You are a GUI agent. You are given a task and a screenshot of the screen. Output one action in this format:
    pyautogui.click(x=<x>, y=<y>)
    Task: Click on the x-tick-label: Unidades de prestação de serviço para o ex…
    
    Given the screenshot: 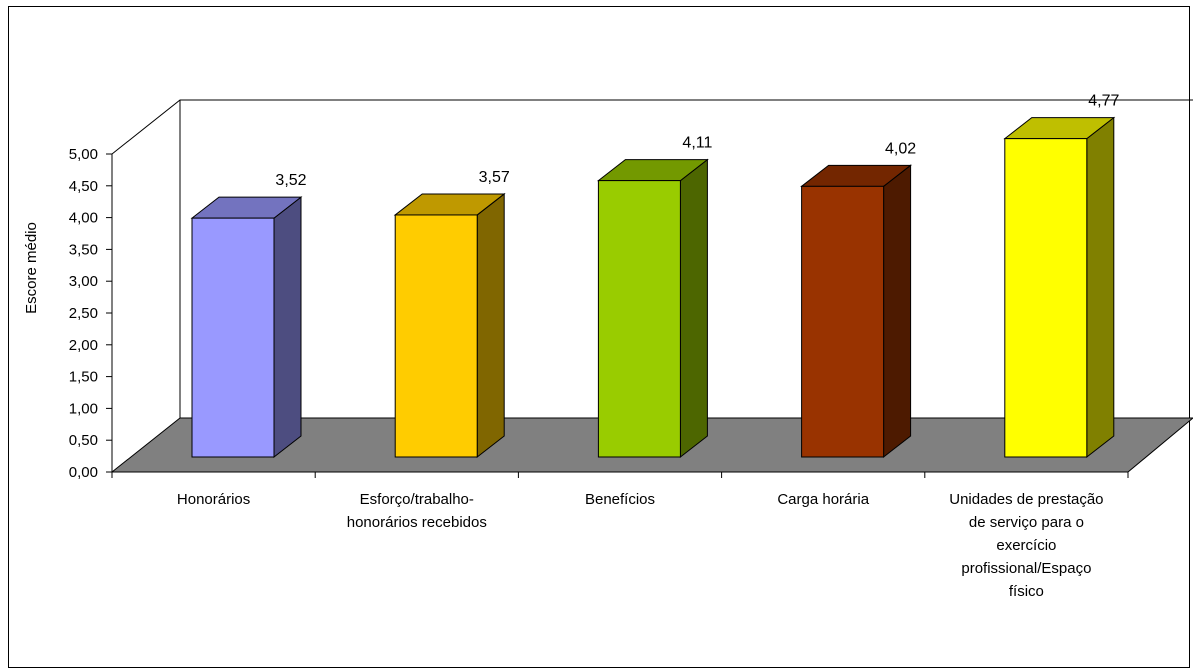 What is the action you would take?
    pyautogui.click(x=1026, y=545)
    